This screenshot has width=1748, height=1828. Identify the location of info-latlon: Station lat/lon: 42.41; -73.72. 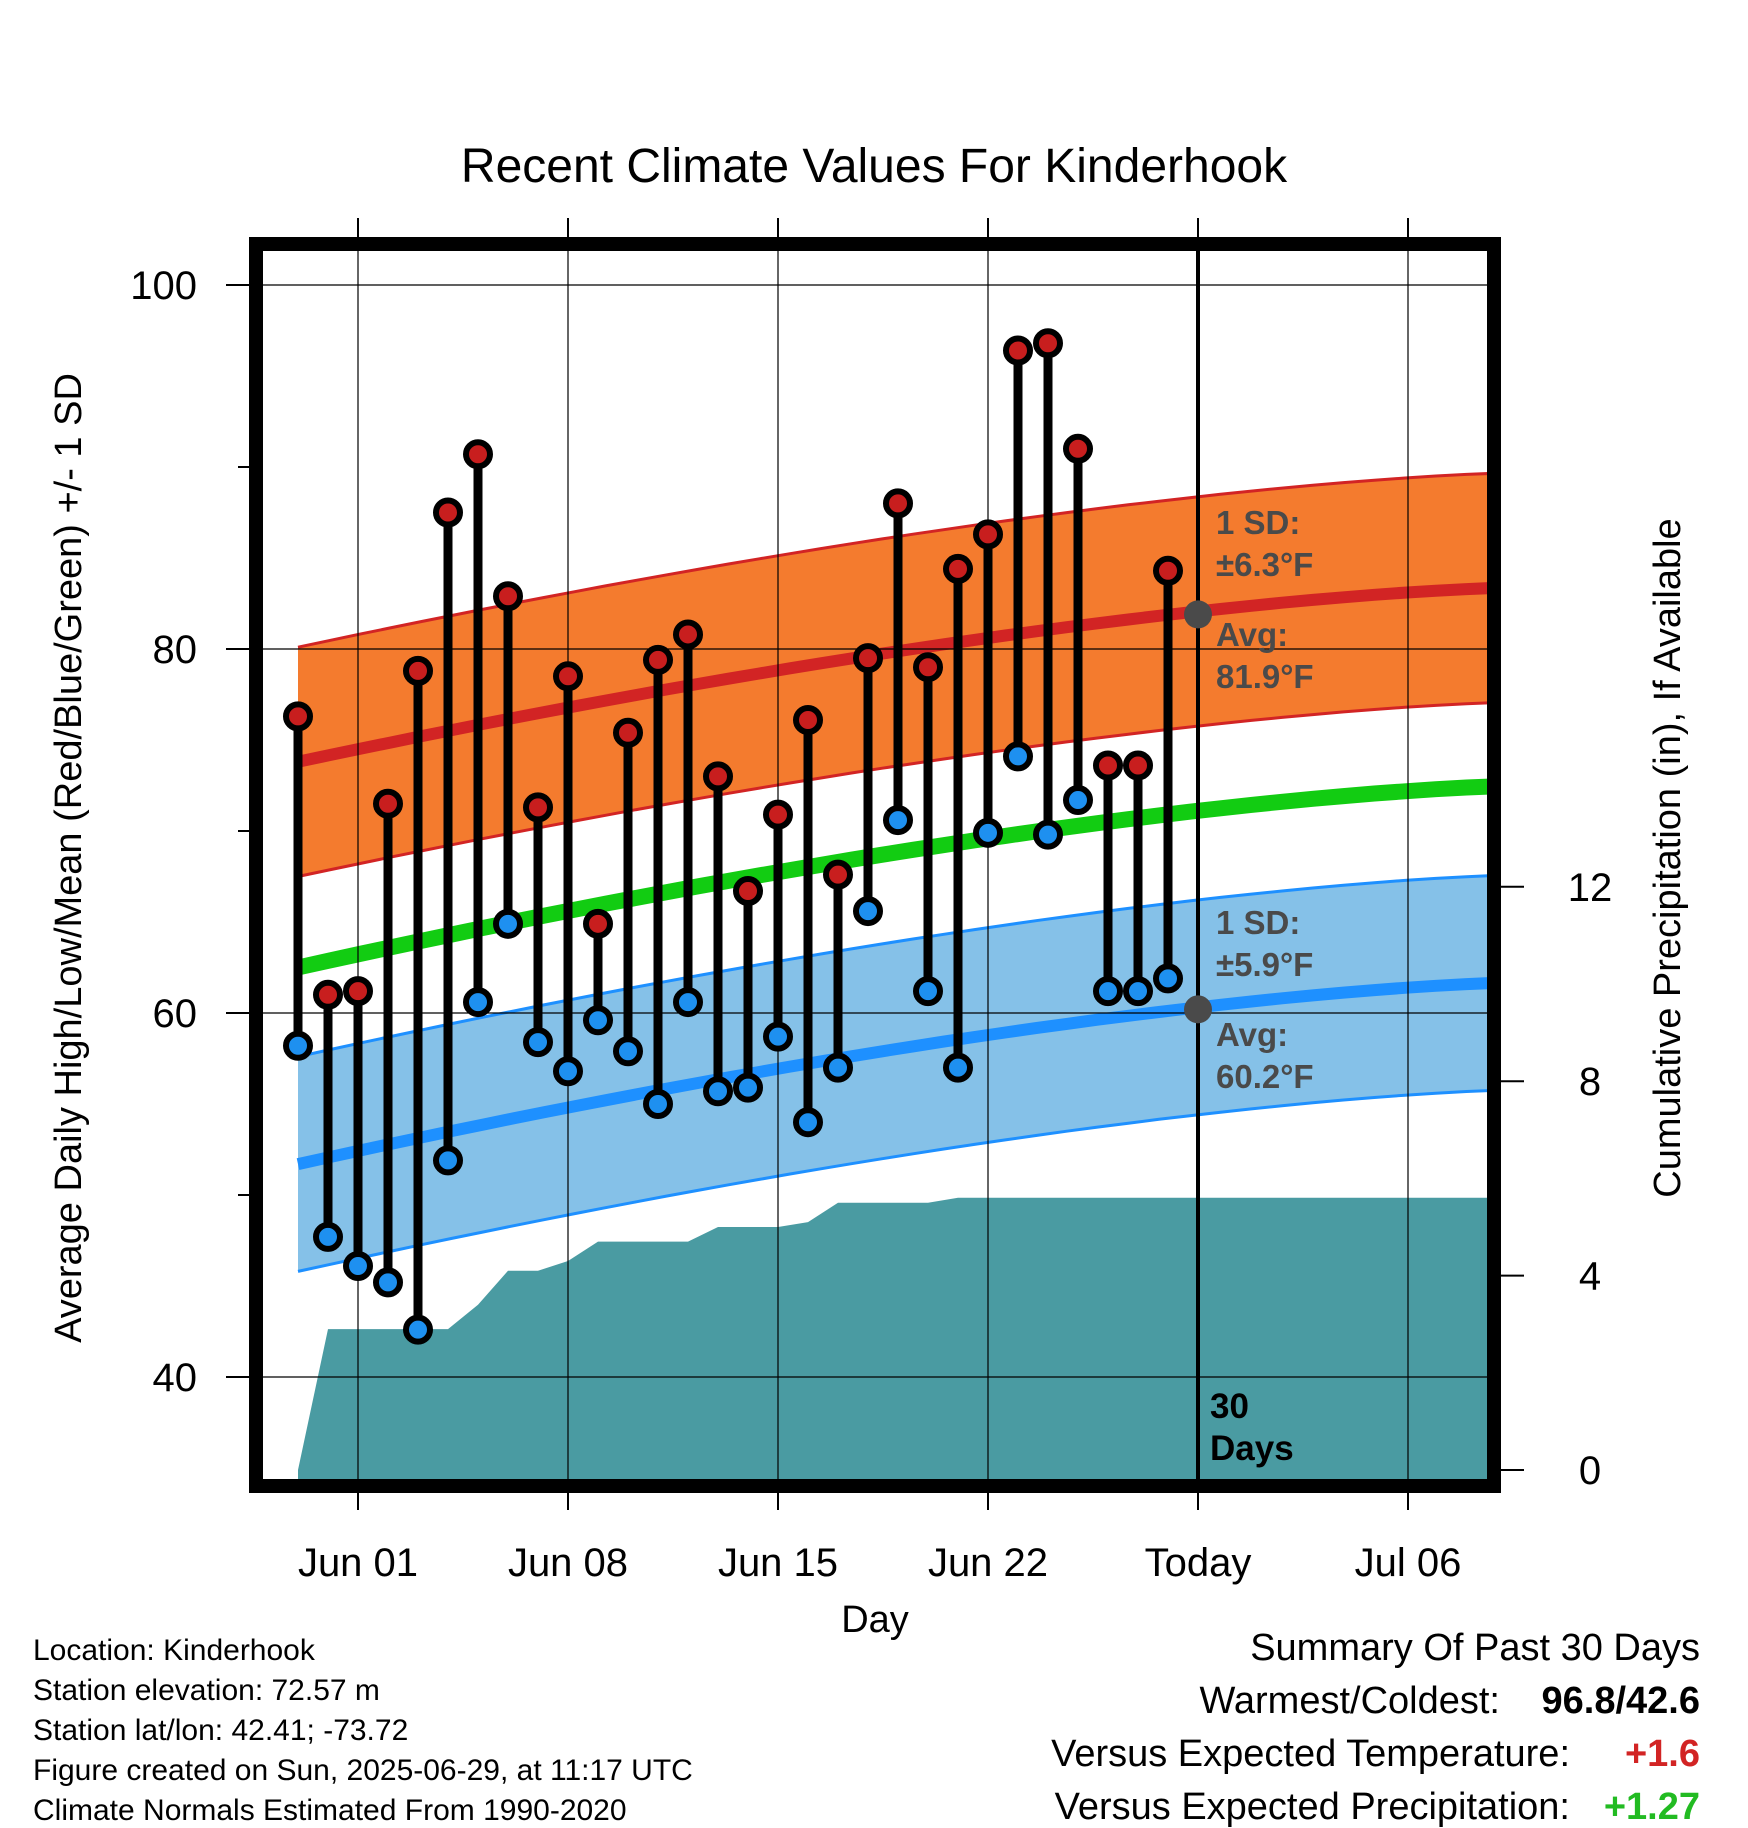
(220, 1730).